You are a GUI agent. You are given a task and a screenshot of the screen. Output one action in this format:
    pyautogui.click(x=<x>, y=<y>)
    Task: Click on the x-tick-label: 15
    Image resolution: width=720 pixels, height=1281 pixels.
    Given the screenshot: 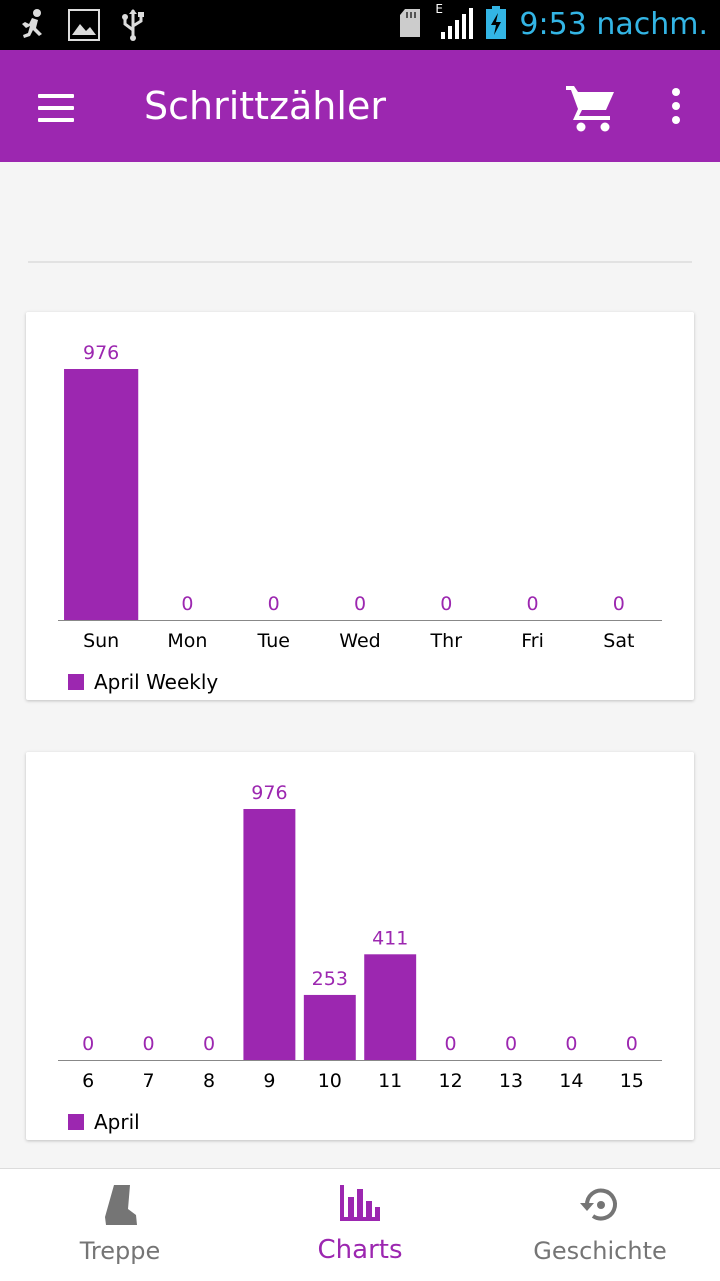 What is the action you would take?
    pyautogui.click(x=632, y=1081)
    